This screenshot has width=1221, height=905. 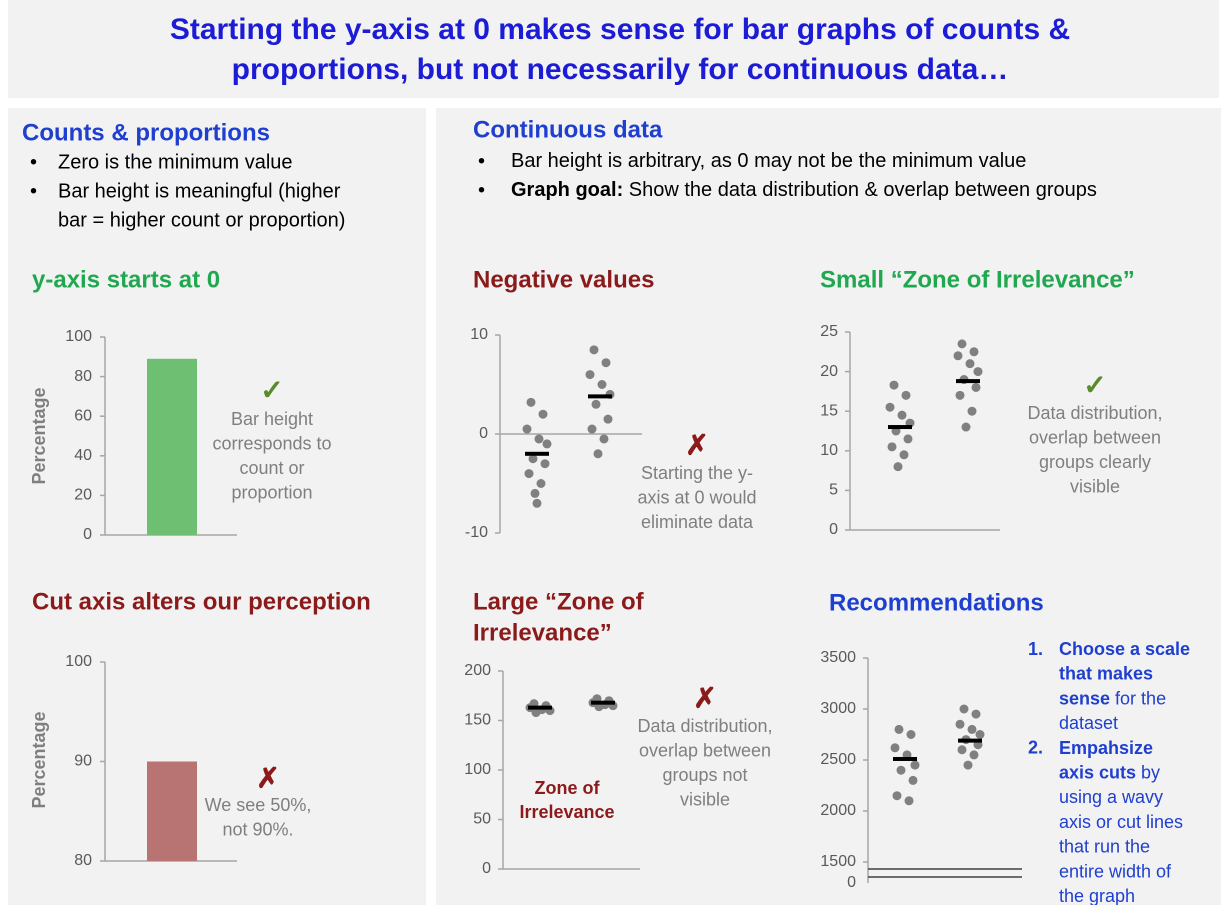 I want to click on list-number: 1., so click(x=1035, y=649).